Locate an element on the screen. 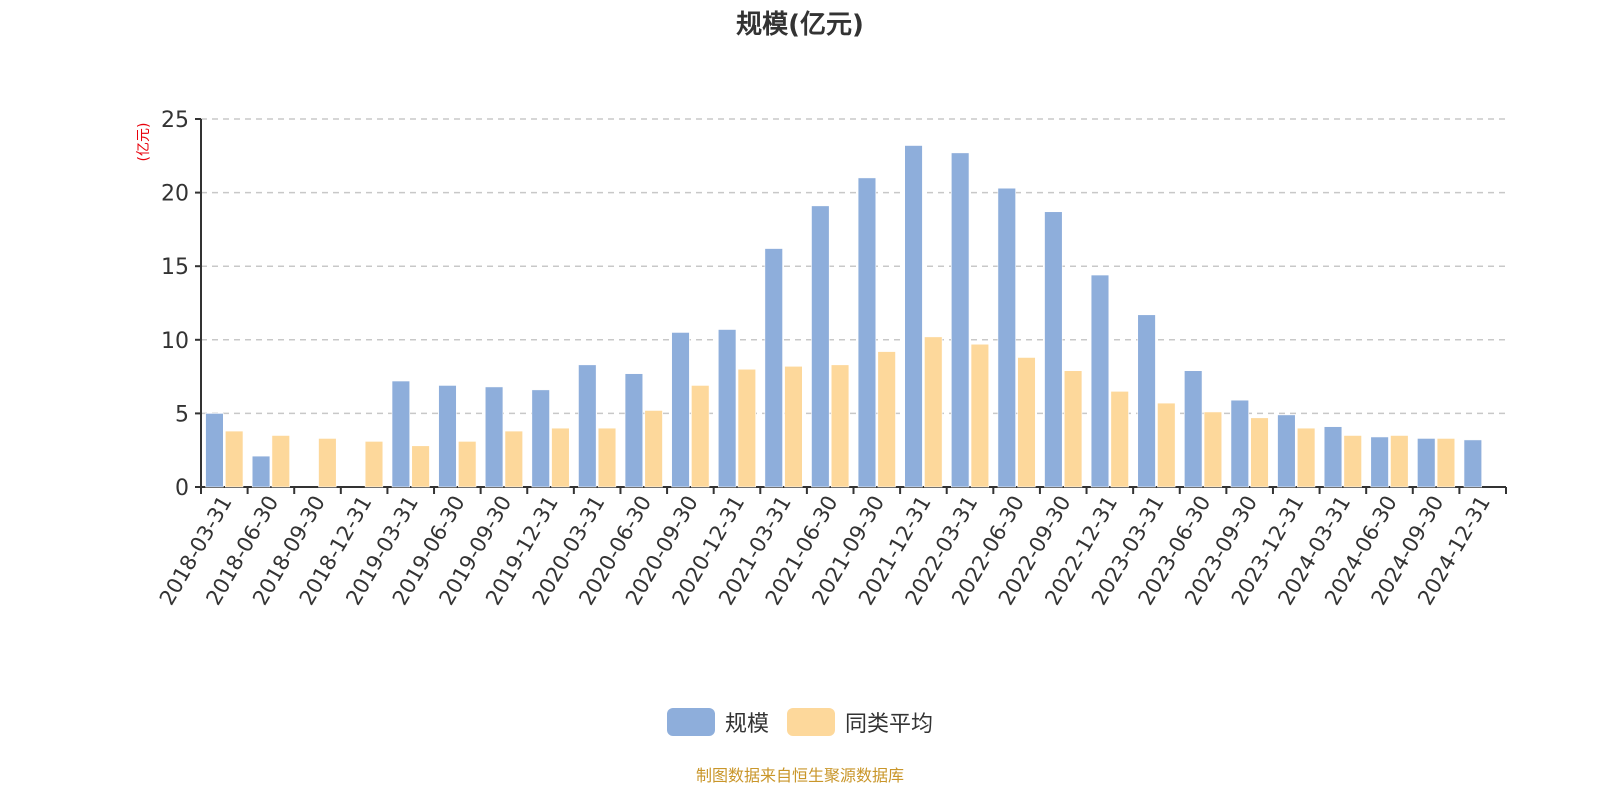 The image size is (1600, 800). y-unit-label: (亿元) is located at coordinates (144, 142).